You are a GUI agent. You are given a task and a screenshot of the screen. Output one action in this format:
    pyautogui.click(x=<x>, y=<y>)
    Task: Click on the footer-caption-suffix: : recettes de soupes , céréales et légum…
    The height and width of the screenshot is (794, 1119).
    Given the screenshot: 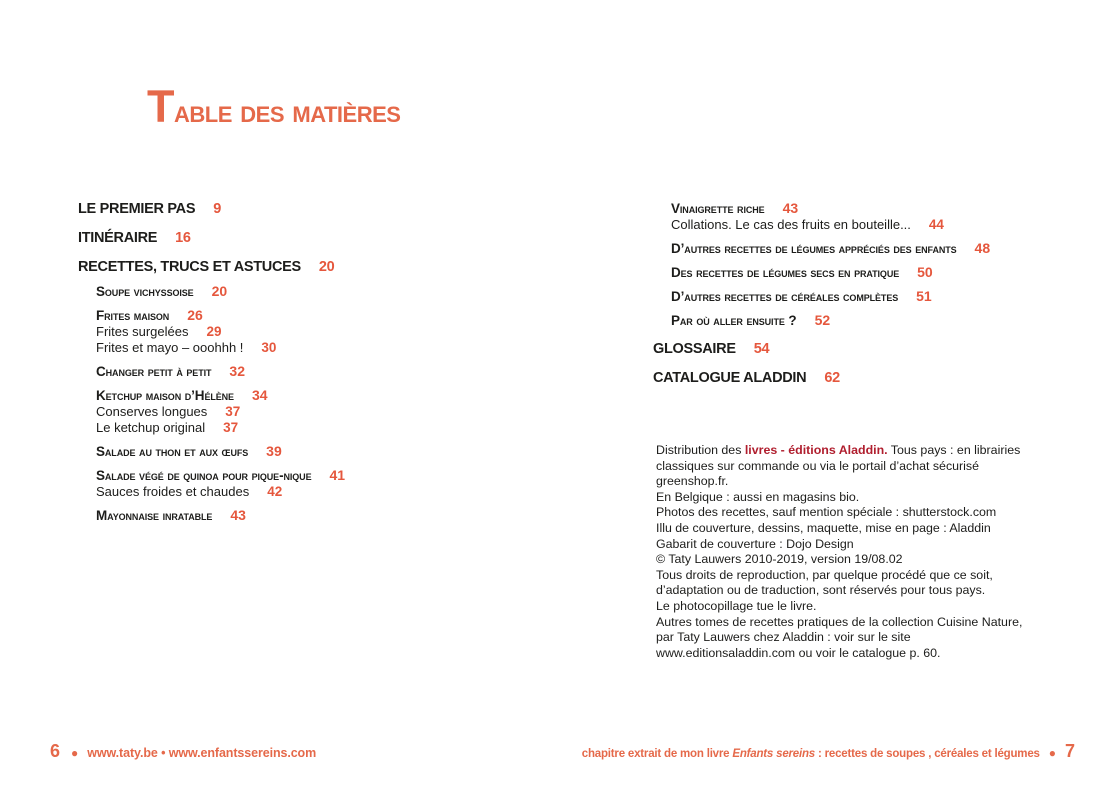 What is the action you would take?
    pyautogui.click(x=927, y=754)
    